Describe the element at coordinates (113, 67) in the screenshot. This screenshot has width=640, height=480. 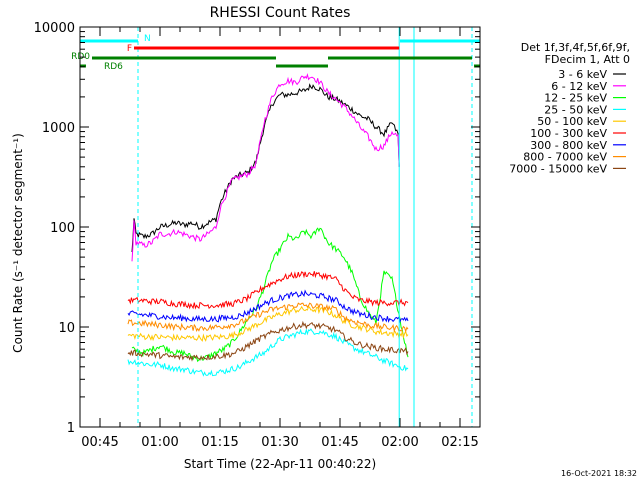
I see `status-bar-label-rd6: RD6` at that location.